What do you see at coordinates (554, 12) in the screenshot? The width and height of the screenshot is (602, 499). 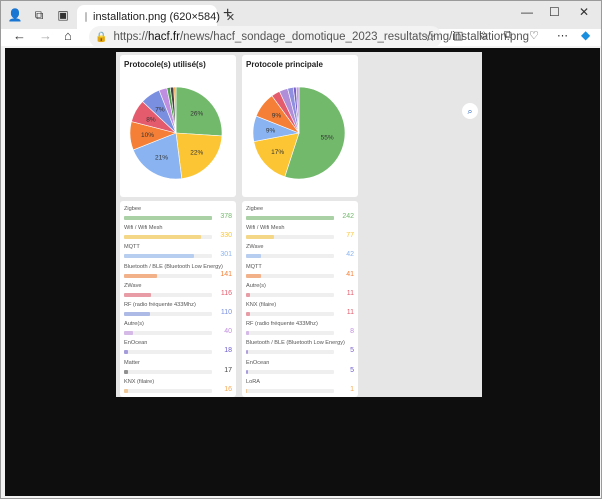 I see `maximize-button: ☐` at bounding box center [554, 12].